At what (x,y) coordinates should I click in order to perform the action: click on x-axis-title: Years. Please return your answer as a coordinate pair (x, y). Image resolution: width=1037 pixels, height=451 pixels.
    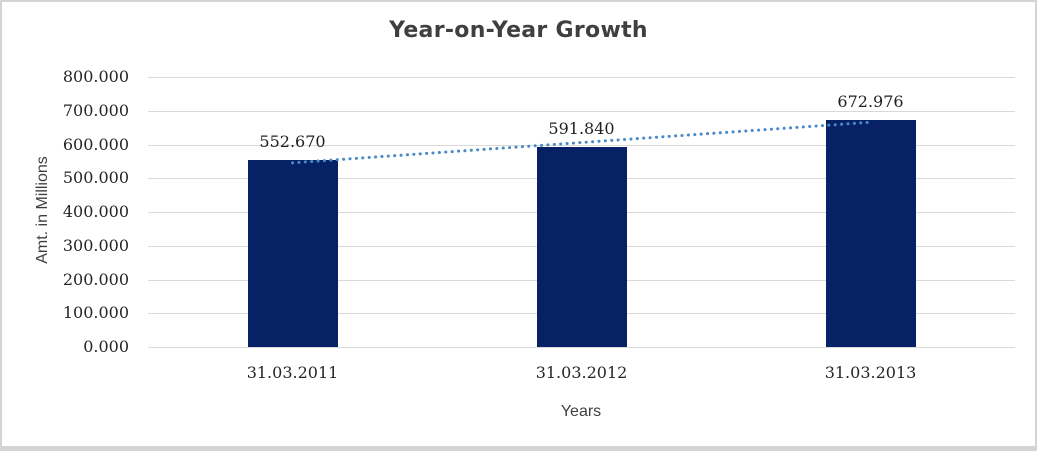
    Looking at the image, I should click on (581, 411).